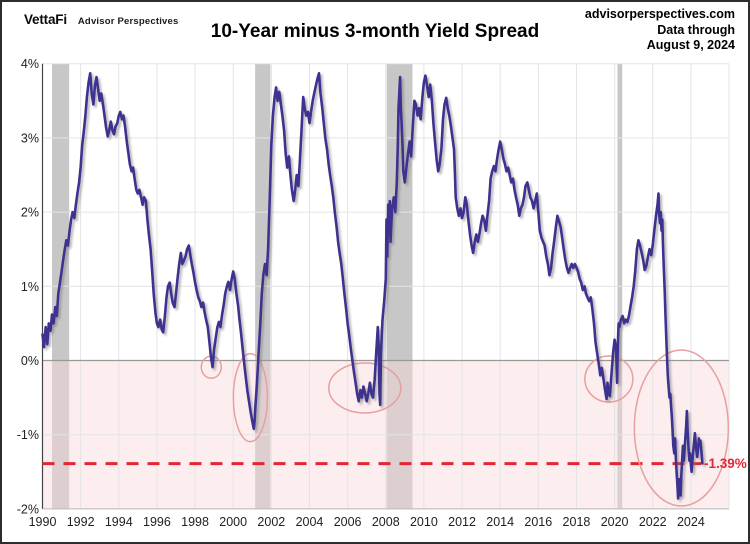  I want to click on spread-value-label: -1.39%, so click(725, 463).